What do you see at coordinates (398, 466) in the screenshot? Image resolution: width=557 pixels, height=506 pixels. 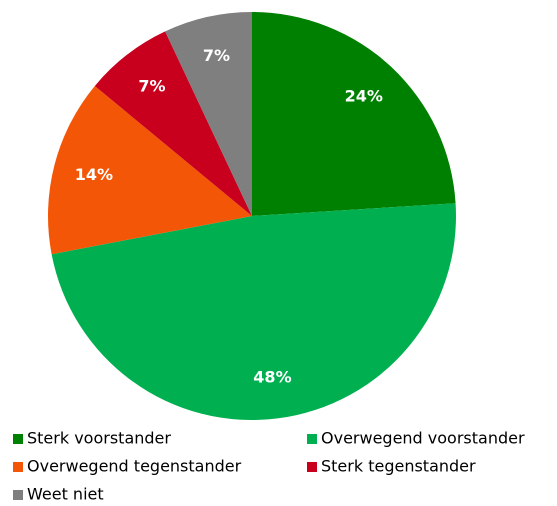 I see `legend-label: Sterk tegenstander` at bounding box center [398, 466].